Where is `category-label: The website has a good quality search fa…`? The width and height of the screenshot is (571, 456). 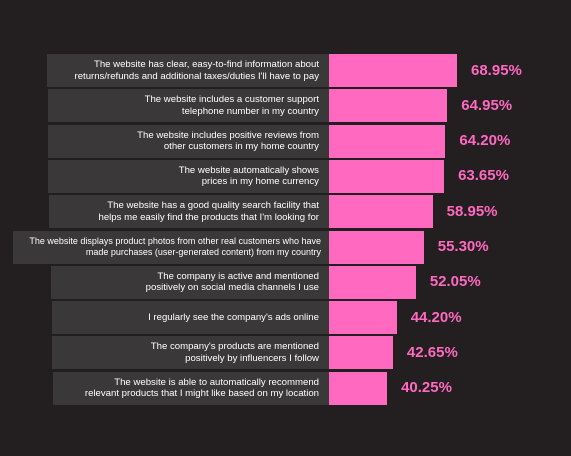
category-label: The website has a good quality search fa… is located at coordinates (189, 212).